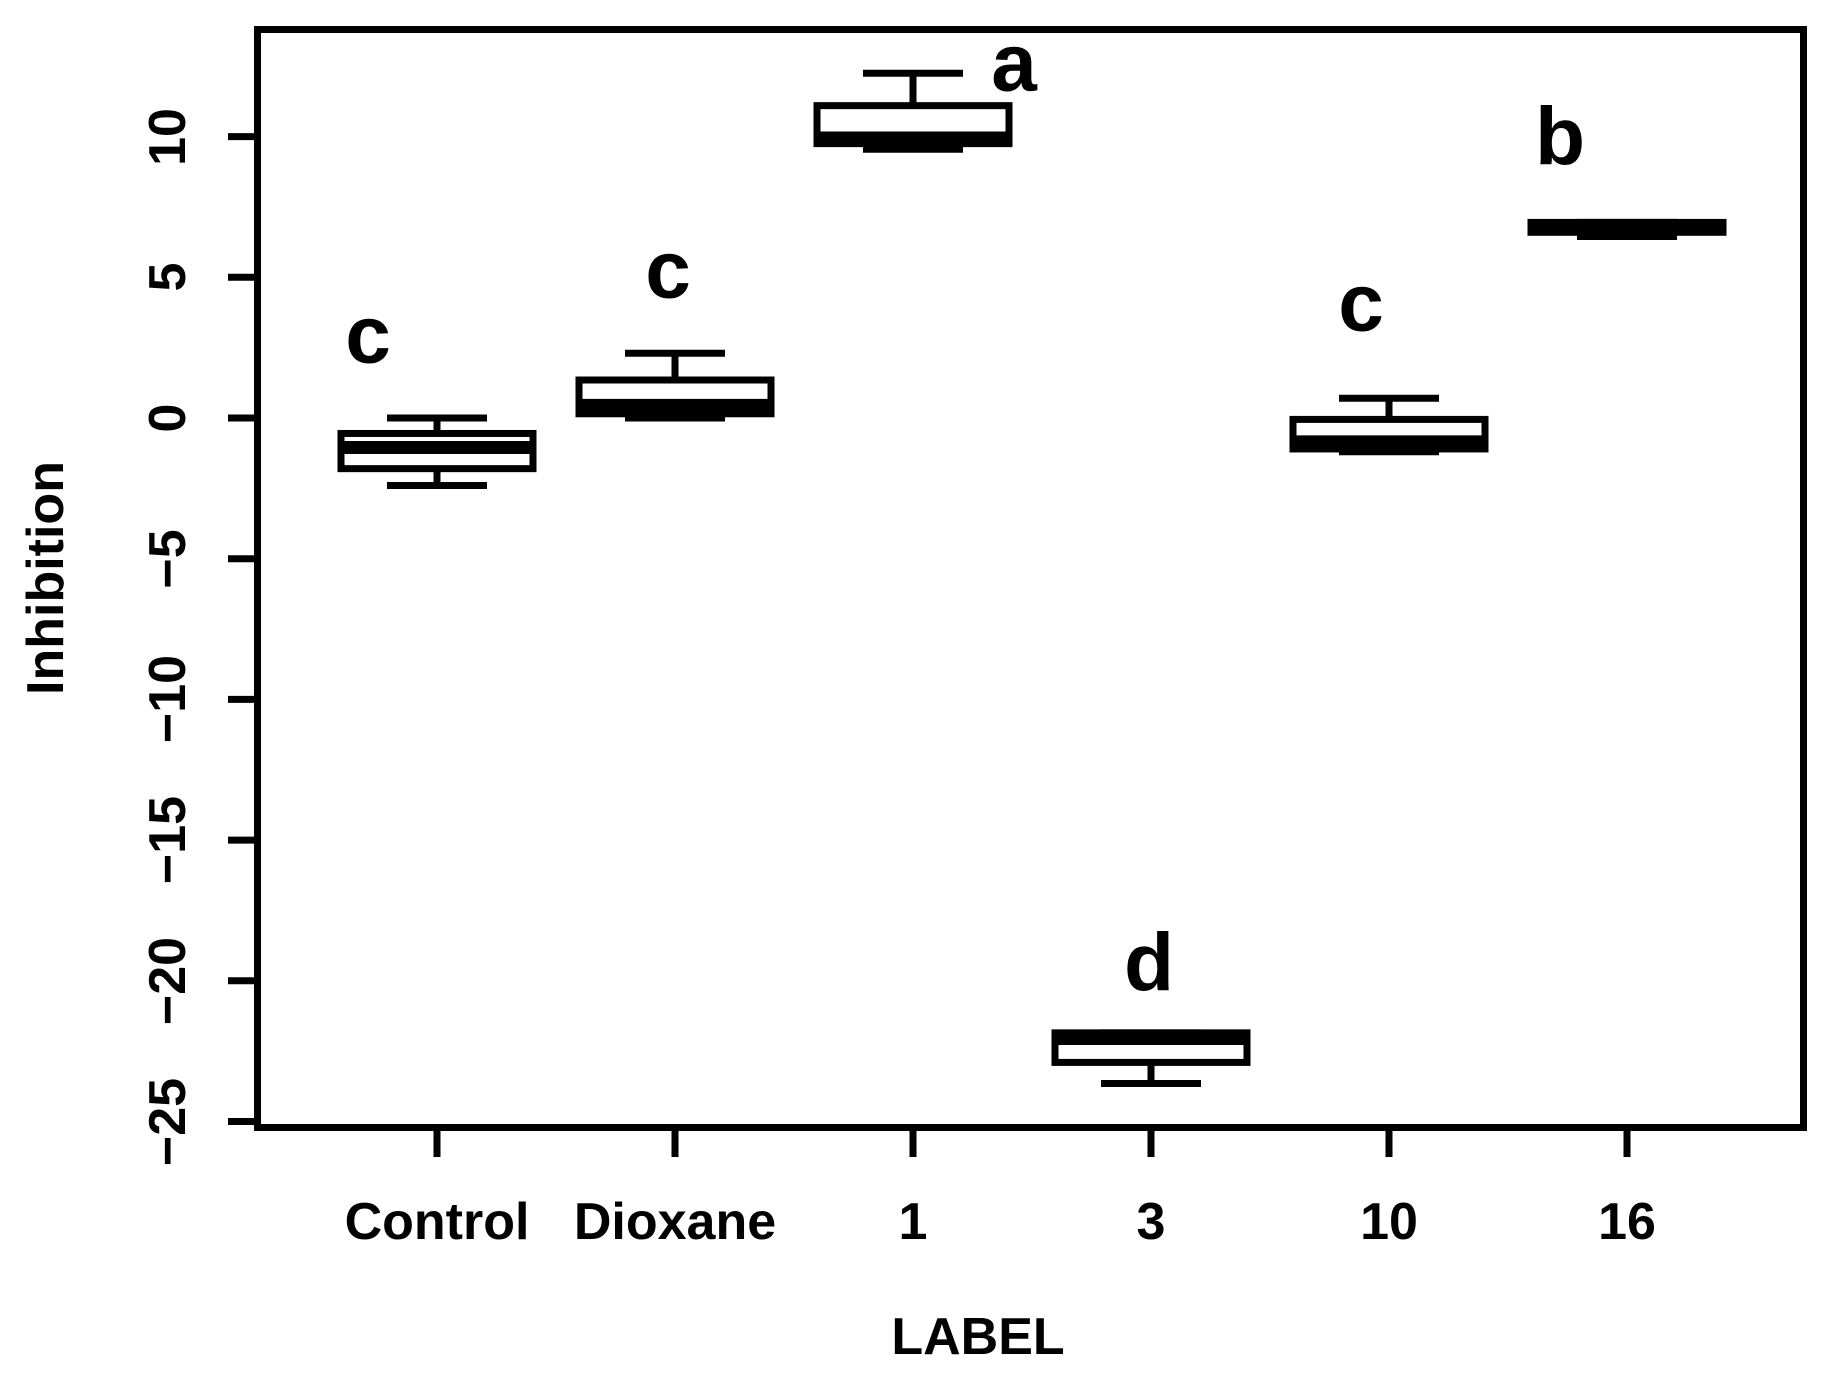  What do you see at coordinates (168, 136) in the screenshot?
I see `y-tick-label-10: 10` at bounding box center [168, 136].